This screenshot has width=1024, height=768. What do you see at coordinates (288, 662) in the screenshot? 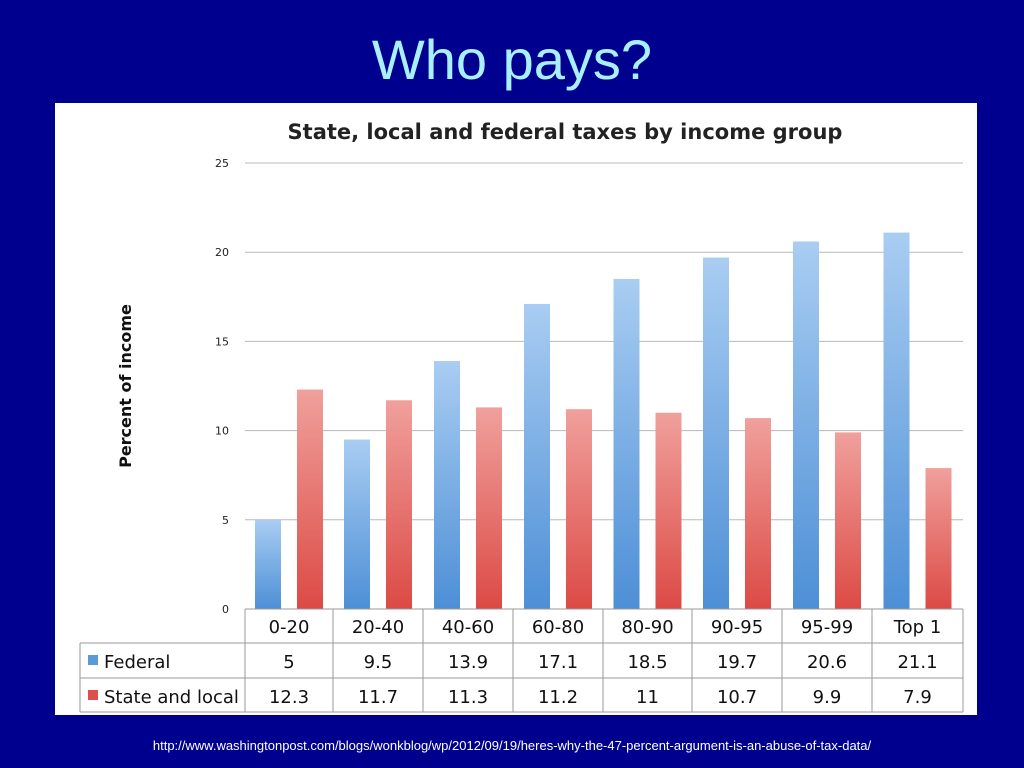
I see `data-value-label: 5` at bounding box center [288, 662].